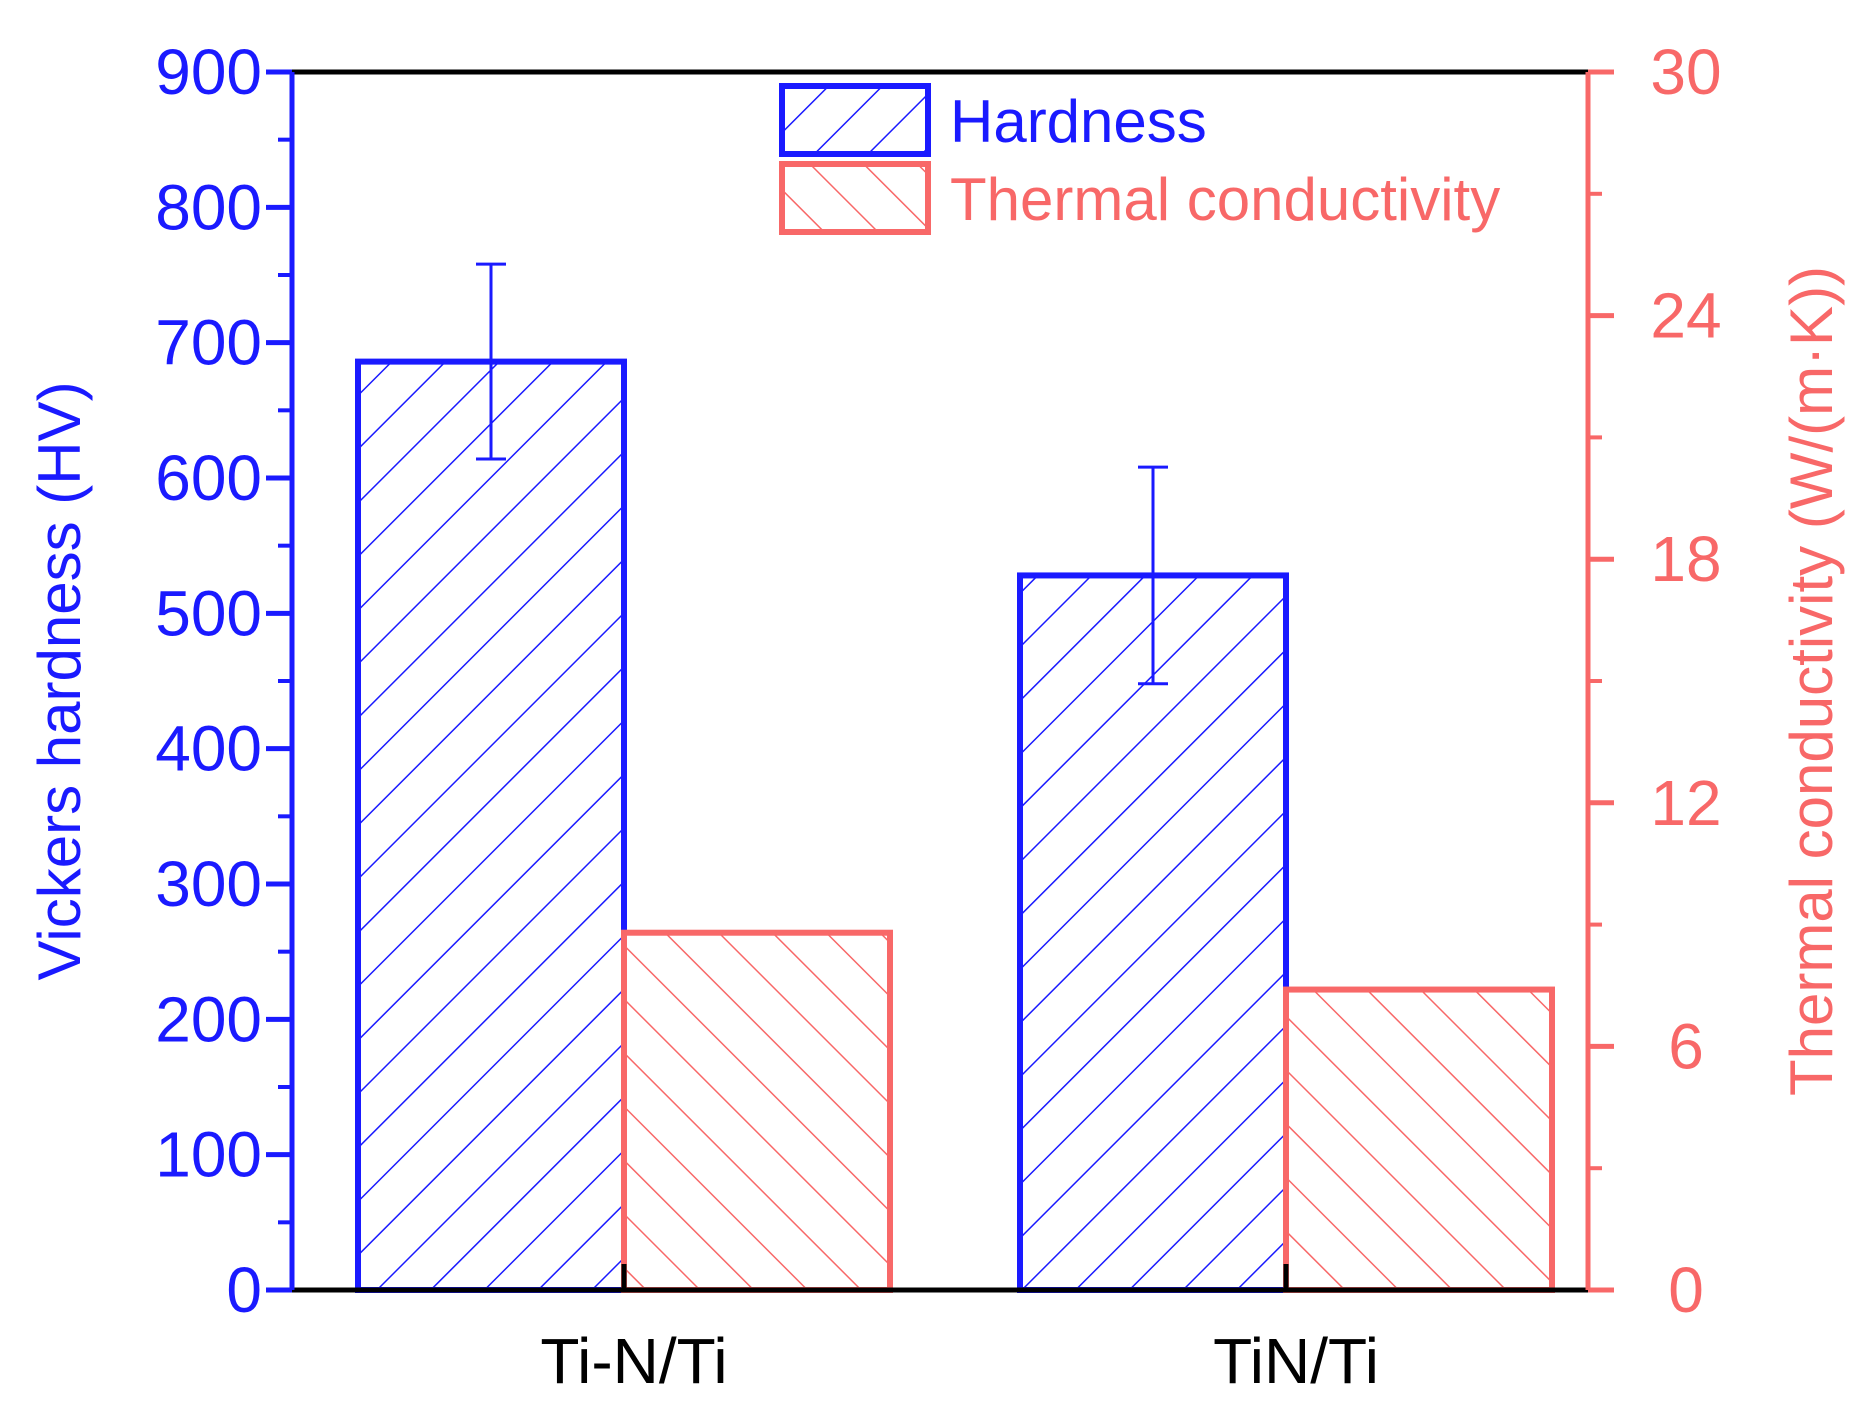 The image size is (1871, 1413). Describe the element at coordinates (1296, 1361) in the screenshot. I see `x-tick-label: TiN/Ti` at that location.